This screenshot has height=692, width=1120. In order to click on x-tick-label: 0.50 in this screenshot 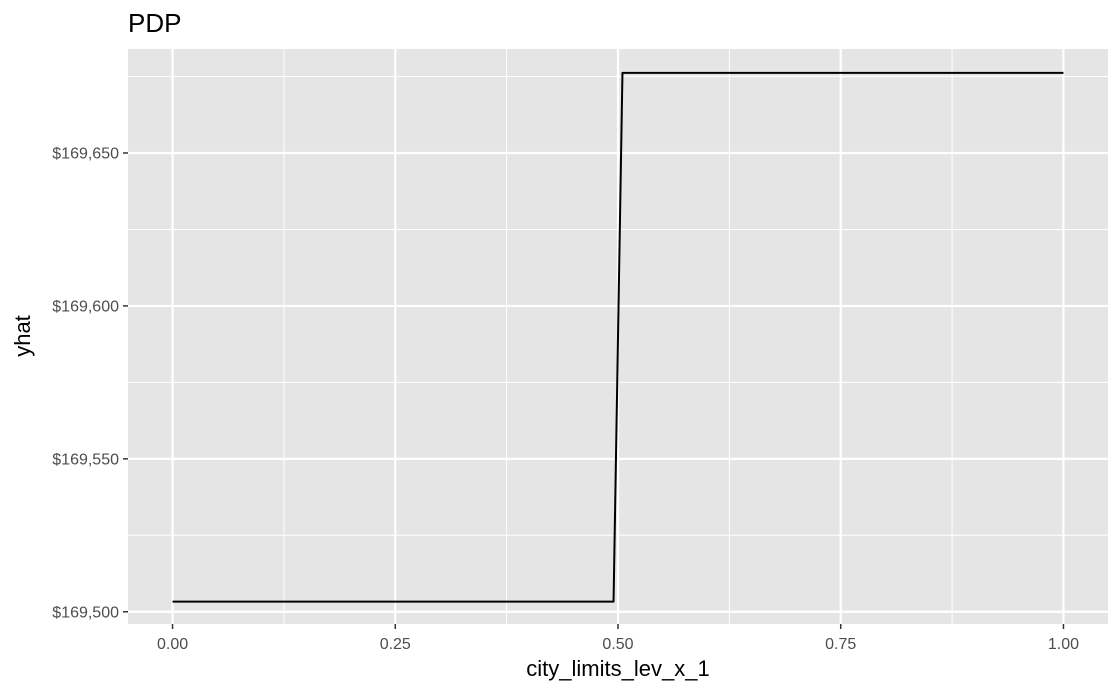, I will do `click(617, 644)`.